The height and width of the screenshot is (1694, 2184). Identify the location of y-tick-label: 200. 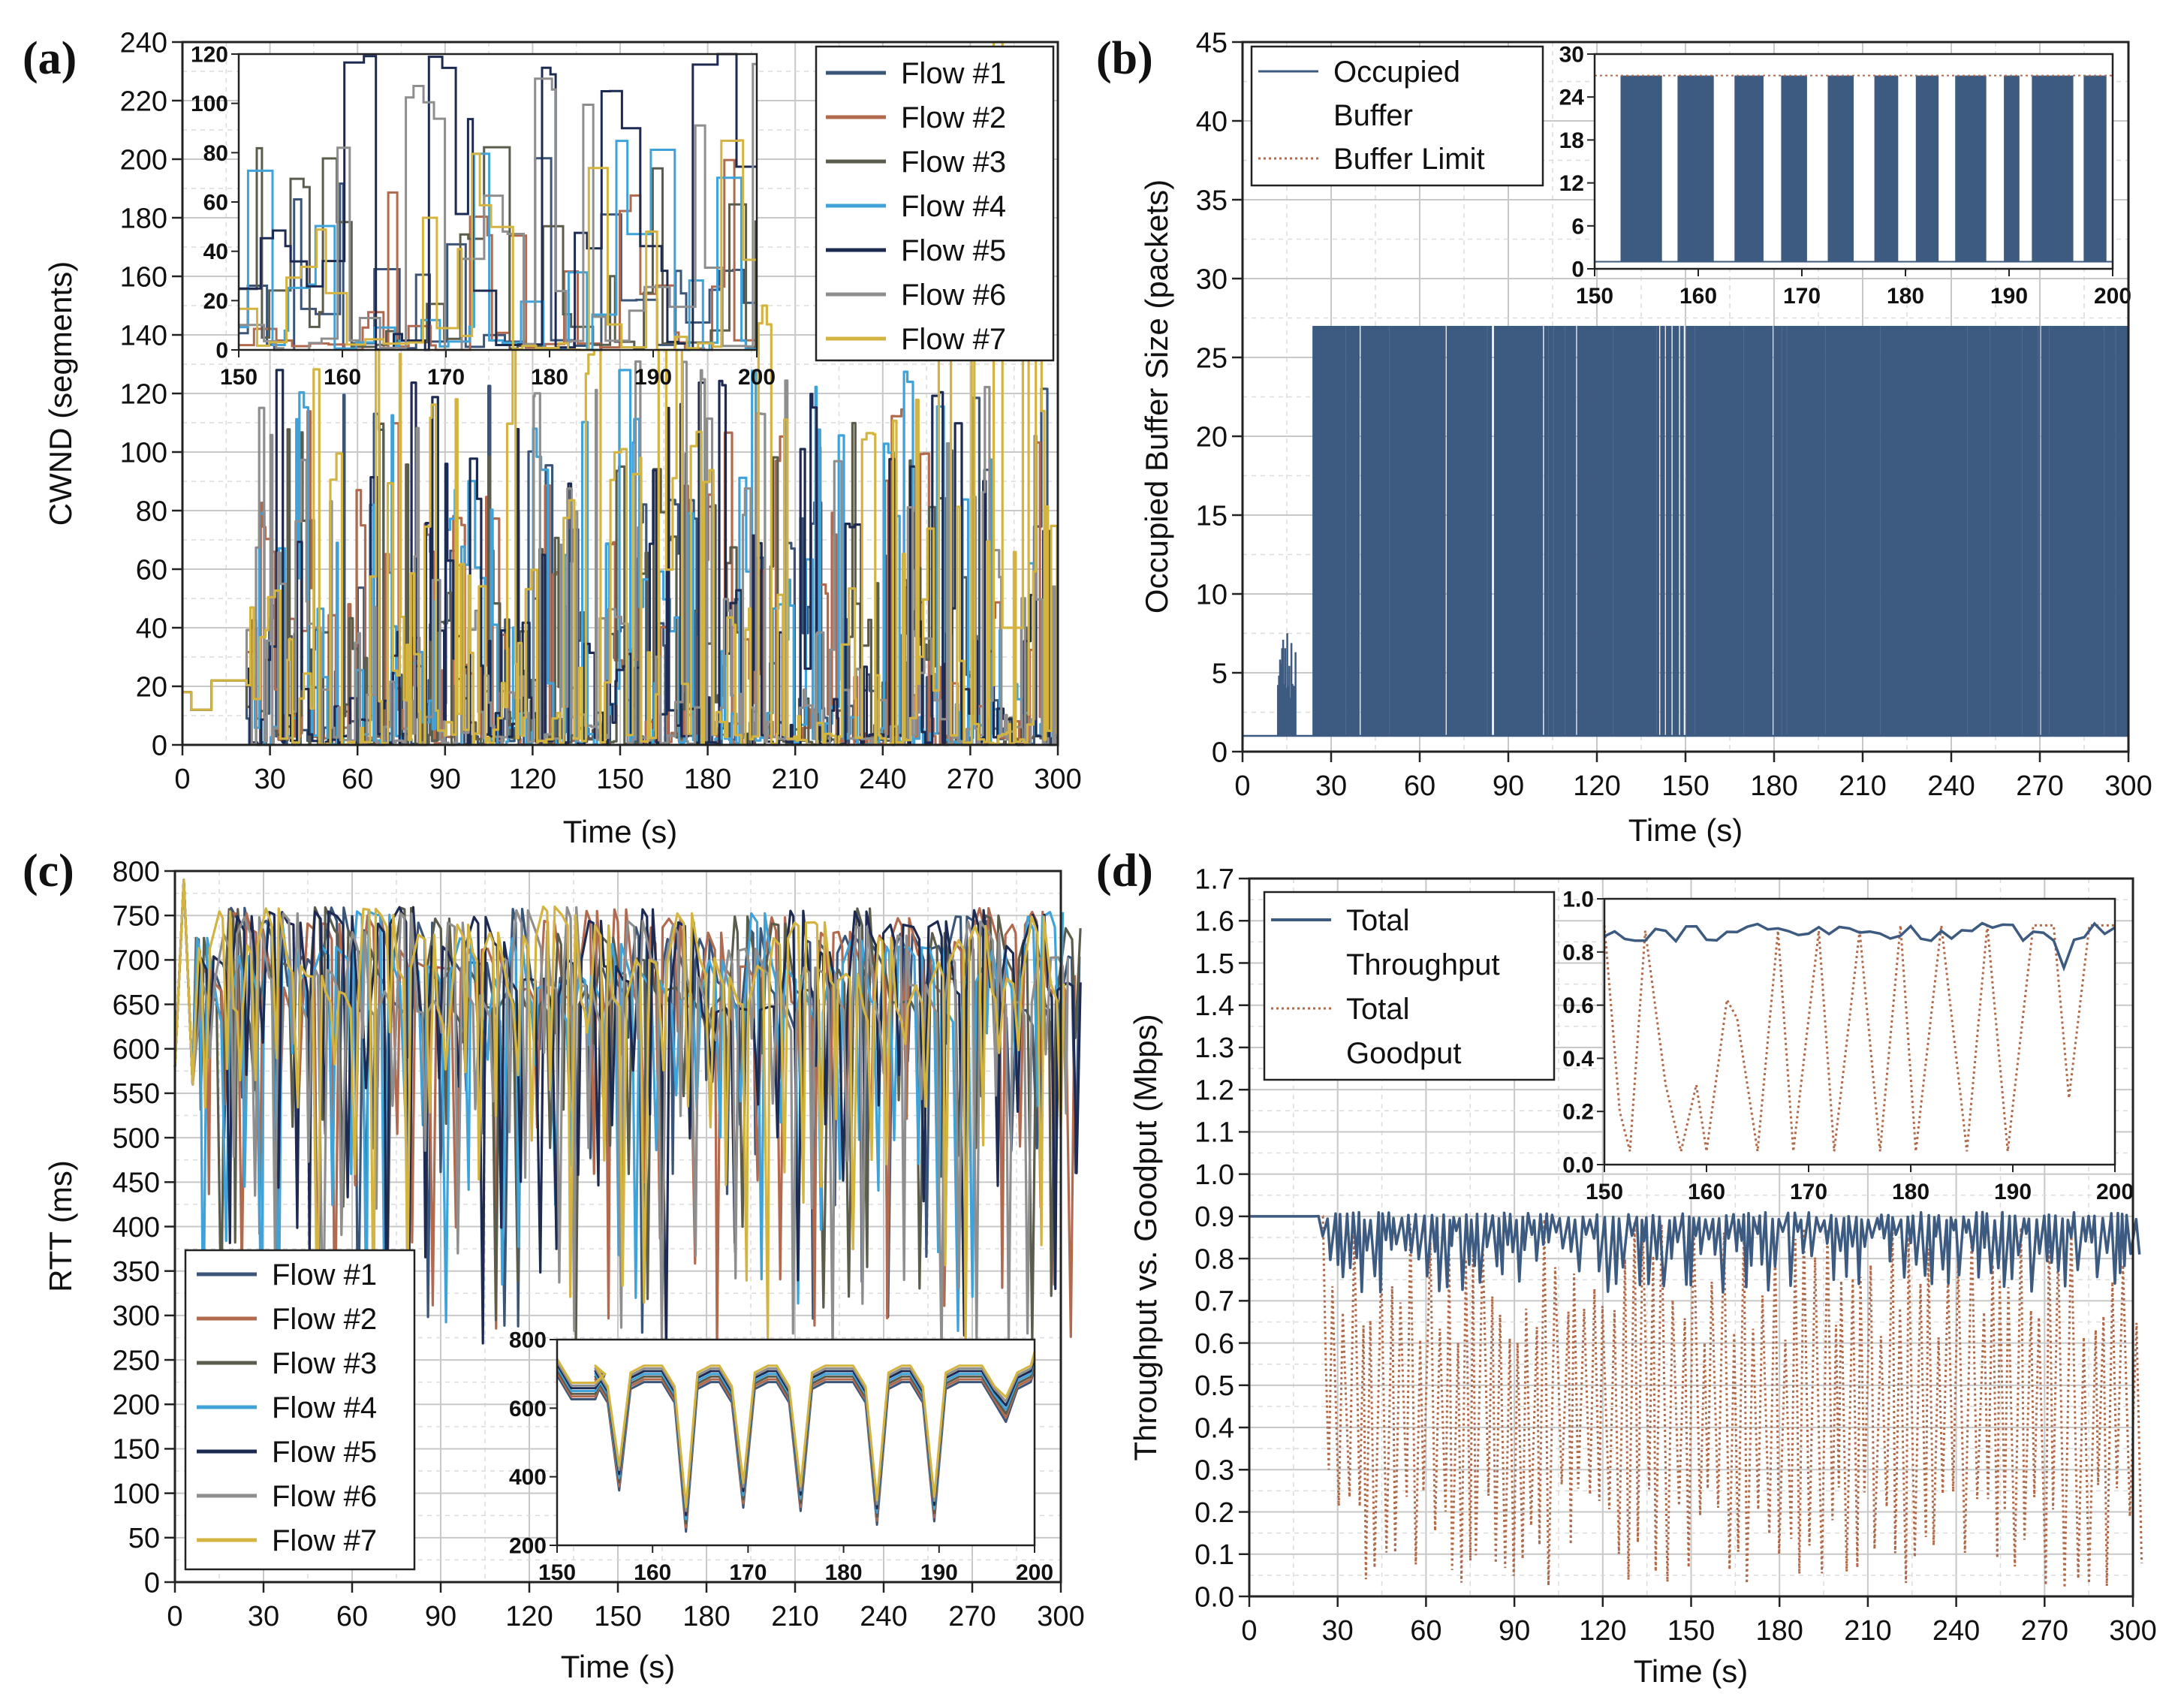
(136, 1406).